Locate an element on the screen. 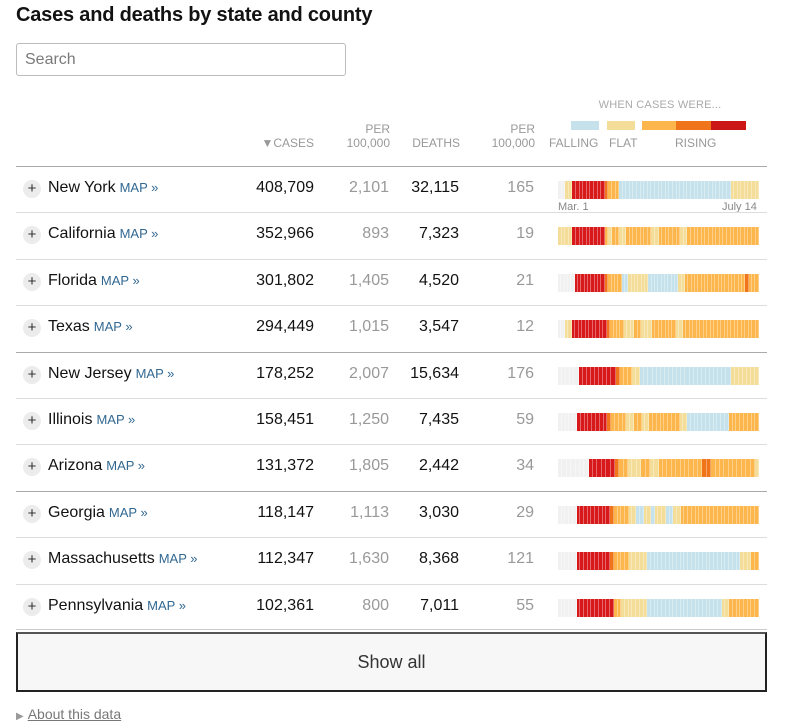 The image size is (788, 728). page-title: Cases and deaths by state and county is located at coordinates (194, 15).